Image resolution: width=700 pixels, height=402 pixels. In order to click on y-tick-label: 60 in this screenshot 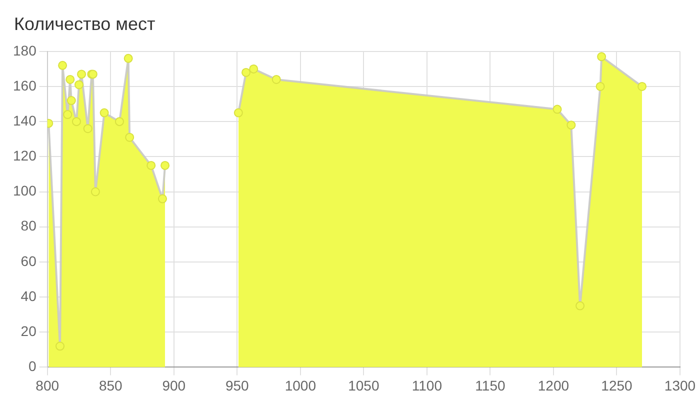, I will do `click(28, 260)`.